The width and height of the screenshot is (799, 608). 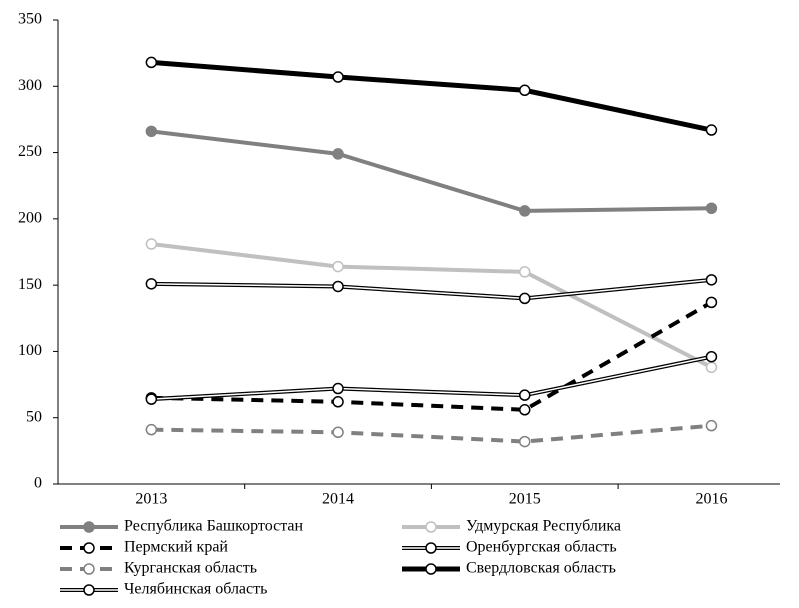 What do you see at coordinates (30, 85) in the screenshot?
I see `y-tick-label: 300` at bounding box center [30, 85].